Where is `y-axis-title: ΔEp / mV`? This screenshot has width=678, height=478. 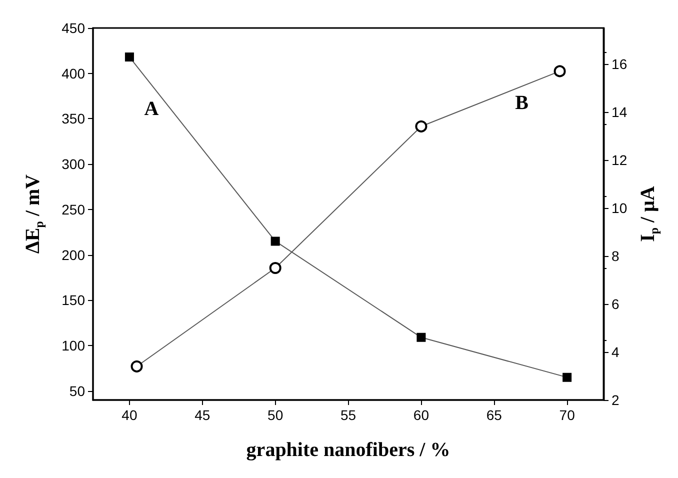 y-axis-title: ΔEp / mV is located at coordinates (34, 214).